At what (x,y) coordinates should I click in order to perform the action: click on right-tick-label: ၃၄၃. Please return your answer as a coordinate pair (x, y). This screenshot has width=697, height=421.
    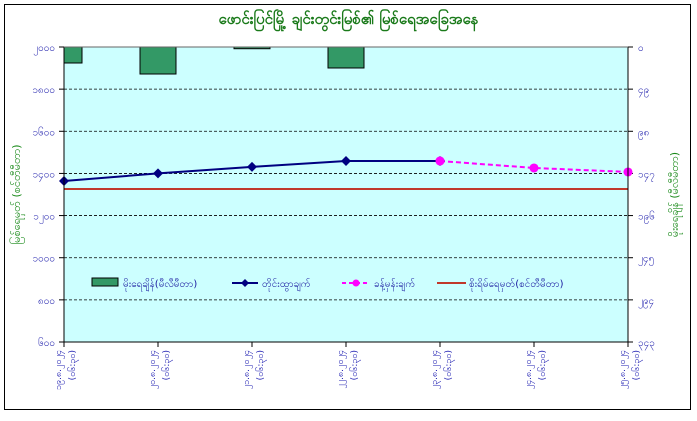
    Looking at the image, I should click on (646, 344).